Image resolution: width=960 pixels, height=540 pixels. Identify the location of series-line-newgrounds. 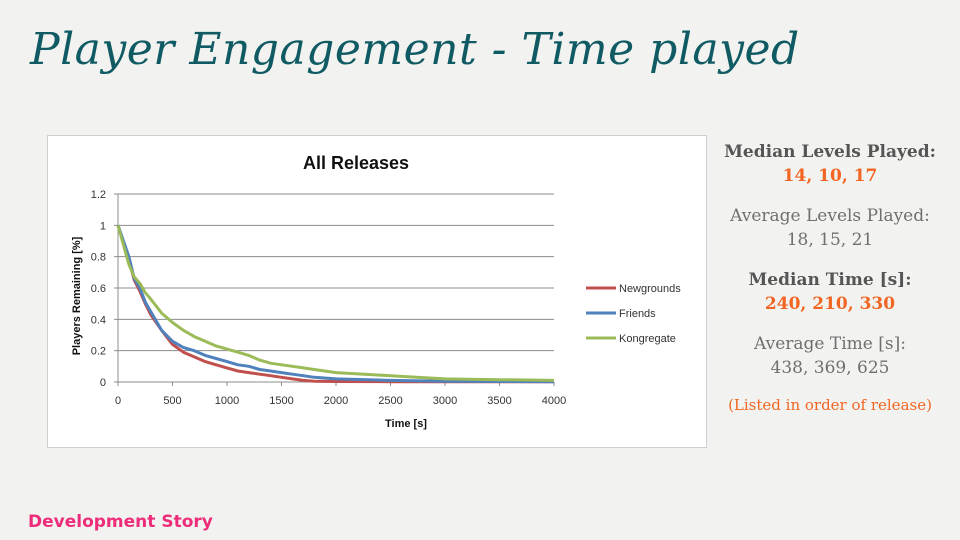
(335, 304).